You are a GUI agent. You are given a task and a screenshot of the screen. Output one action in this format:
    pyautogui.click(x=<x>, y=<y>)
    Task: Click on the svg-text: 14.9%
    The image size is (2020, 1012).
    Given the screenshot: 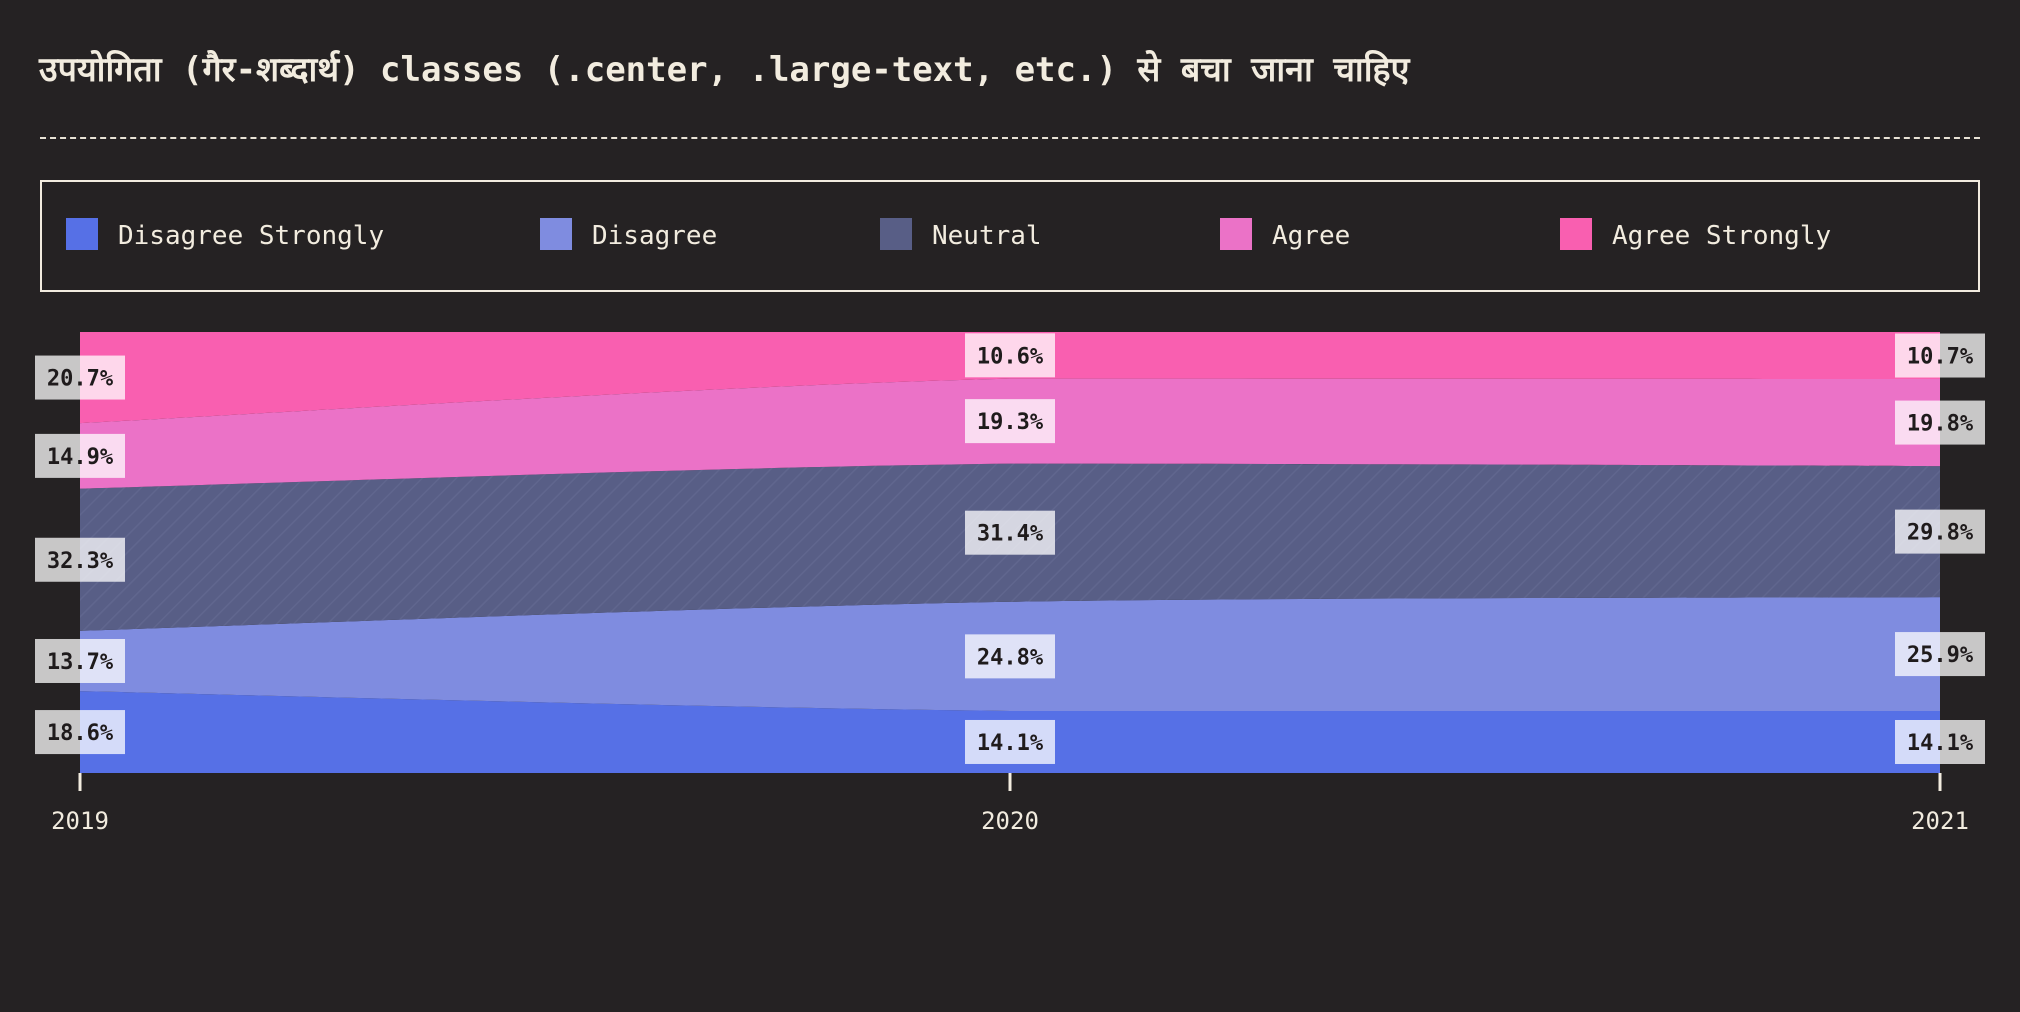 What is the action you would take?
    pyautogui.click(x=80, y=457)
    